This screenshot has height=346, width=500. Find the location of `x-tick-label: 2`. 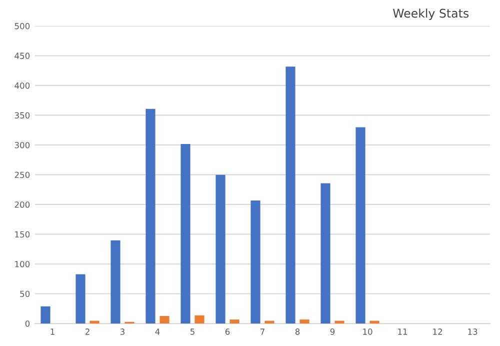

x-tick-label: 2 is located at coordinates (87, 331).